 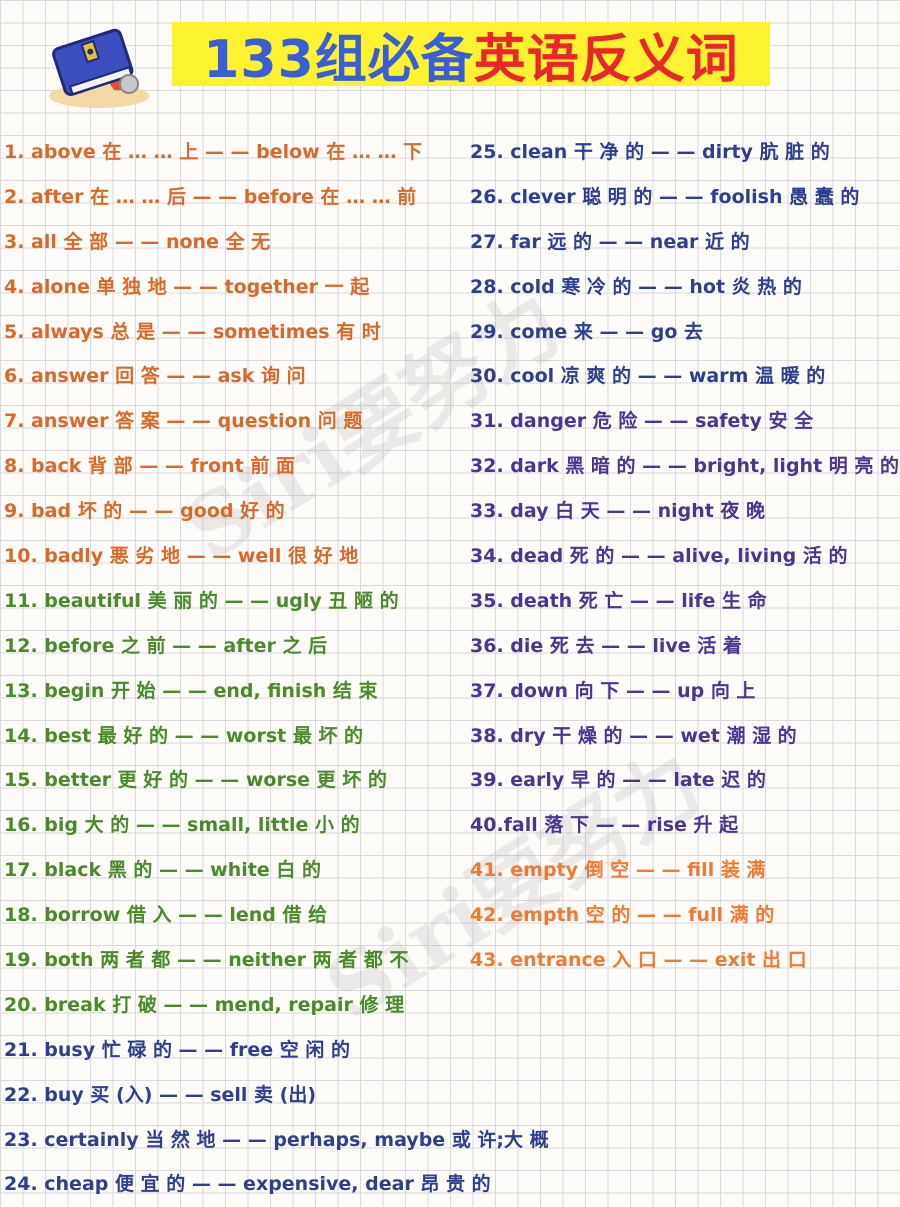 I want to click on antonym-entry: 21. busy 忙 碌 的 — — free 空 闲 的, so click(x=177, y=1049).